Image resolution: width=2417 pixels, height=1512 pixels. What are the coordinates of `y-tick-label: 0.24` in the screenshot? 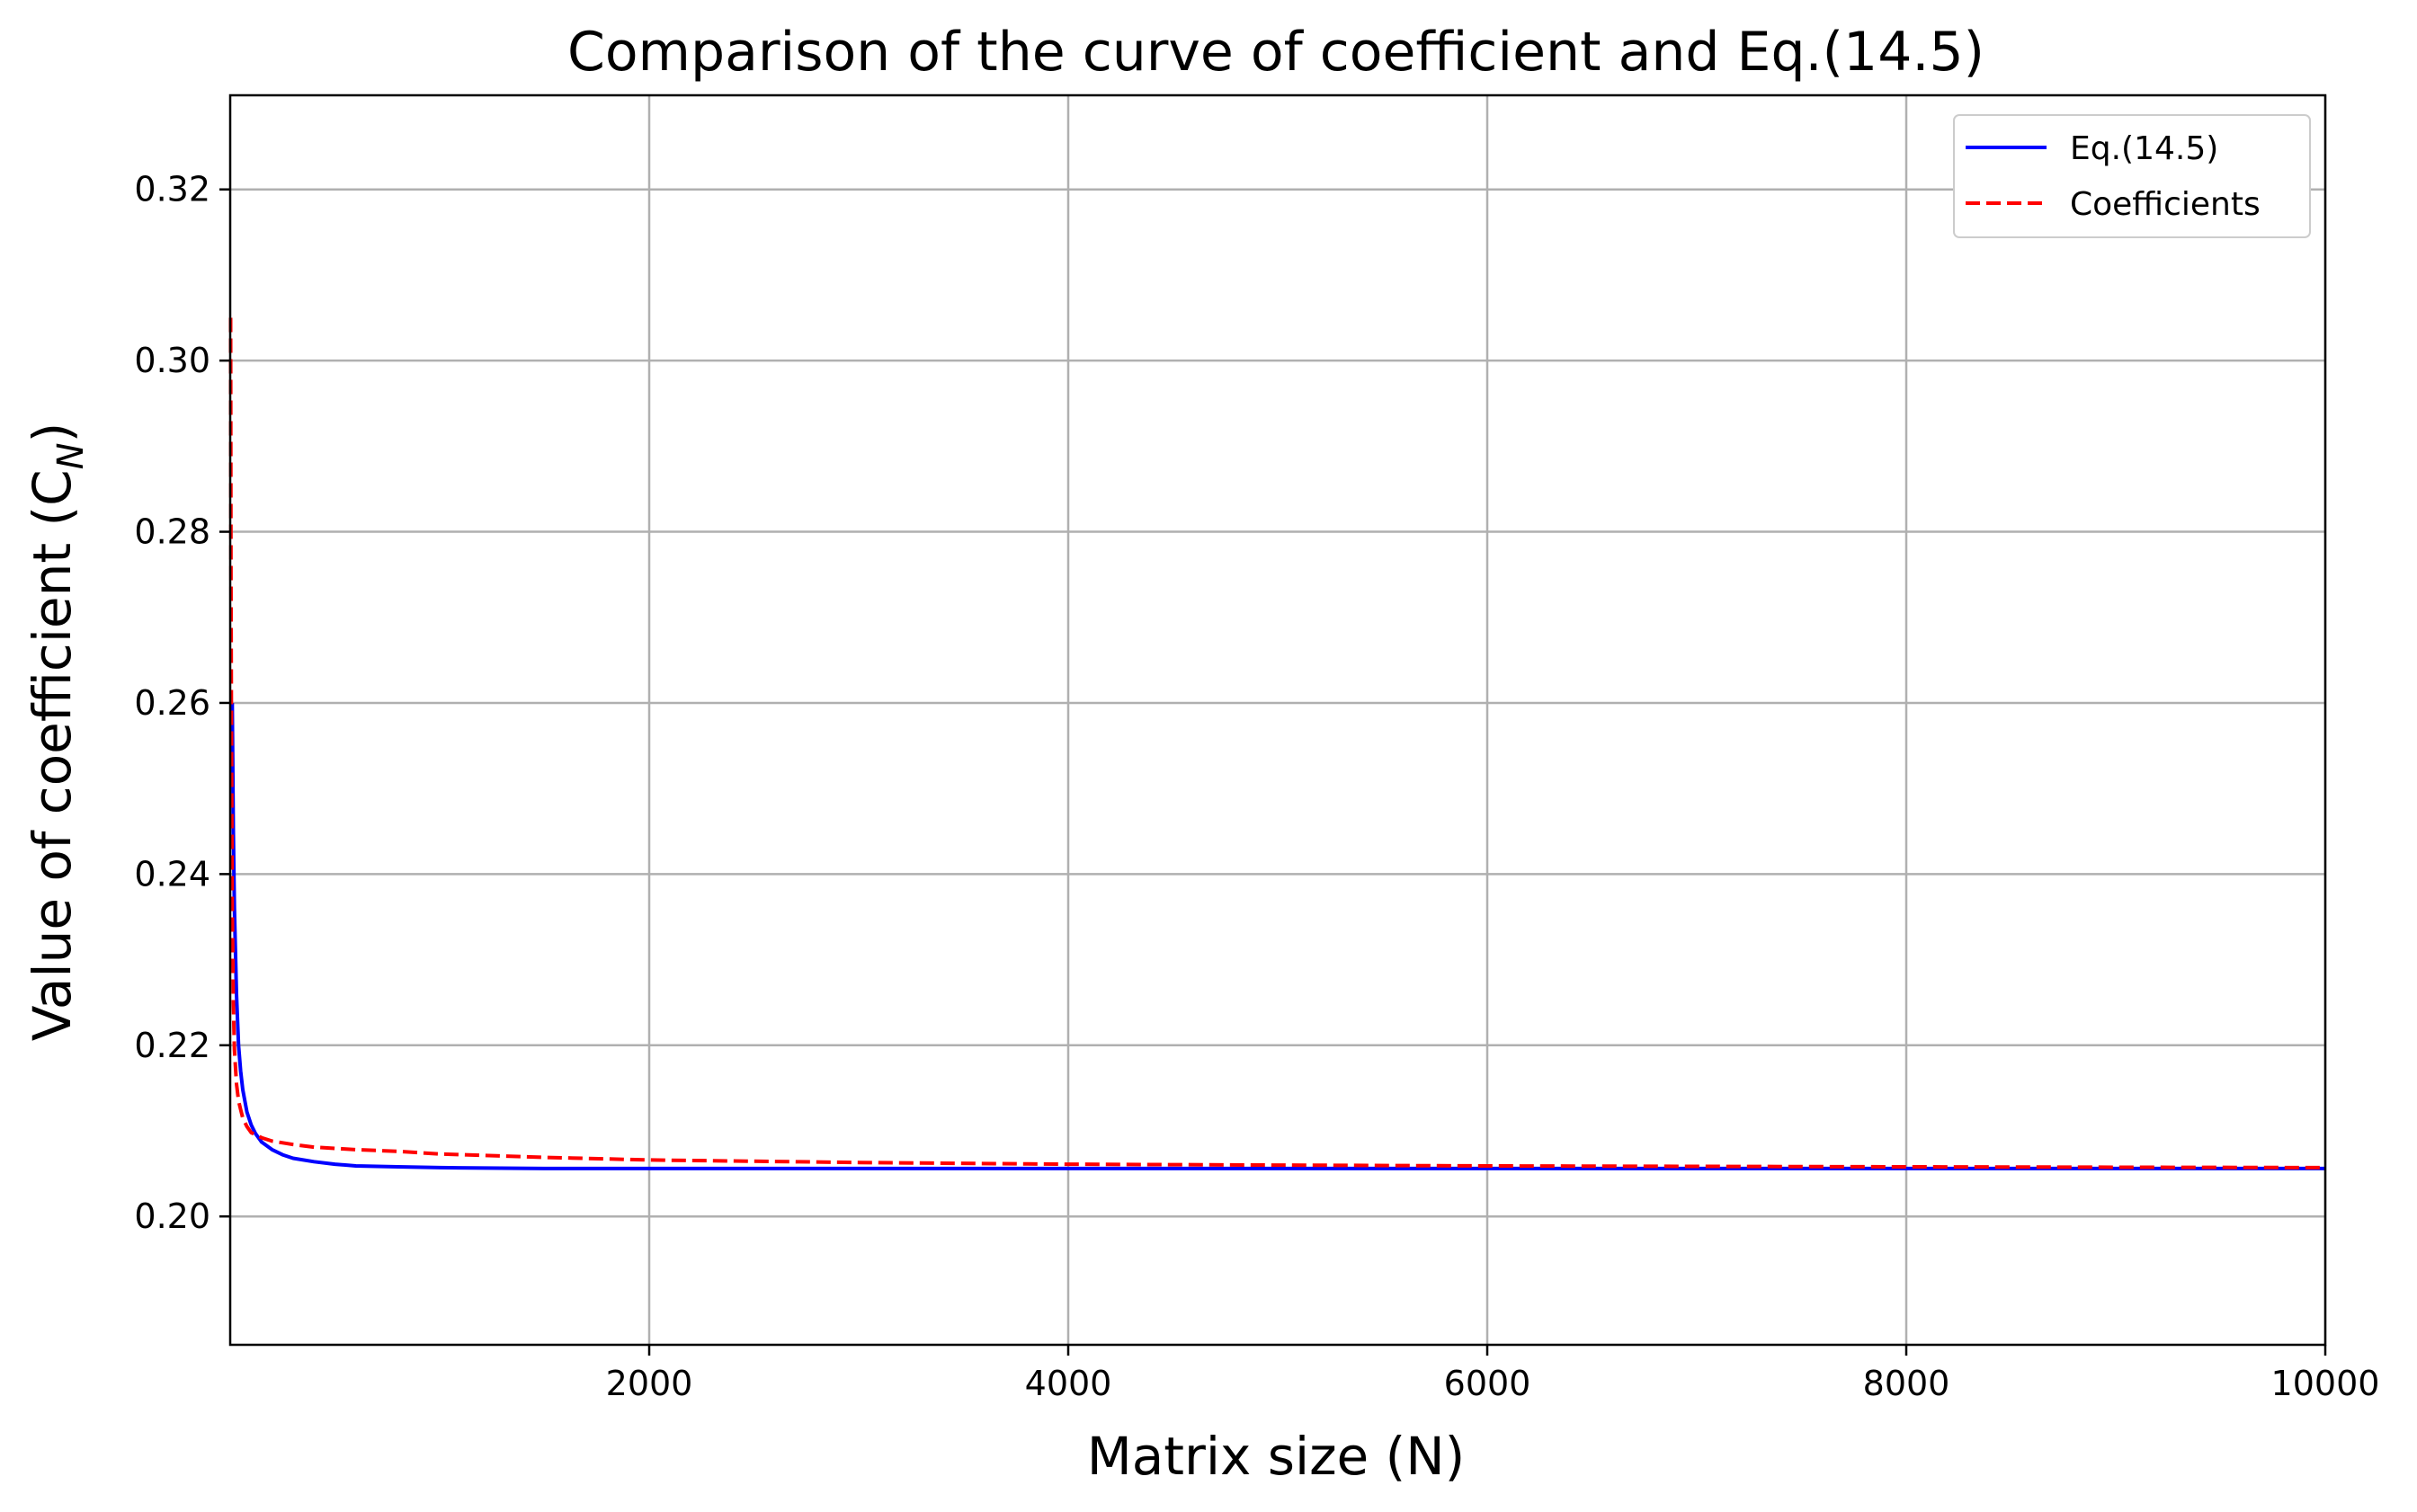 It's located at (172, 874).